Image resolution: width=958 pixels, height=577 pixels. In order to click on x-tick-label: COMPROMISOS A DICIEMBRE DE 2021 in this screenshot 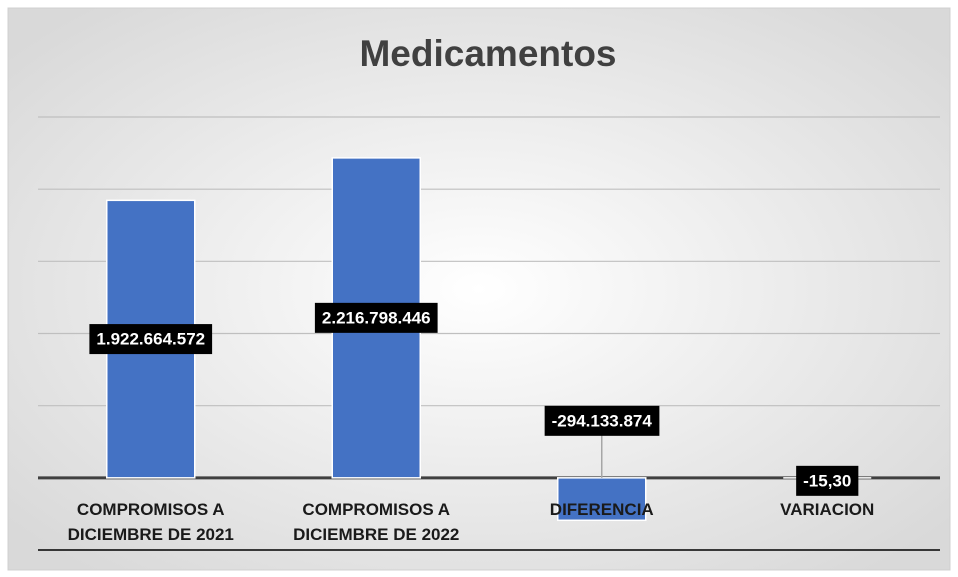, I will do `click(150, 522)`.